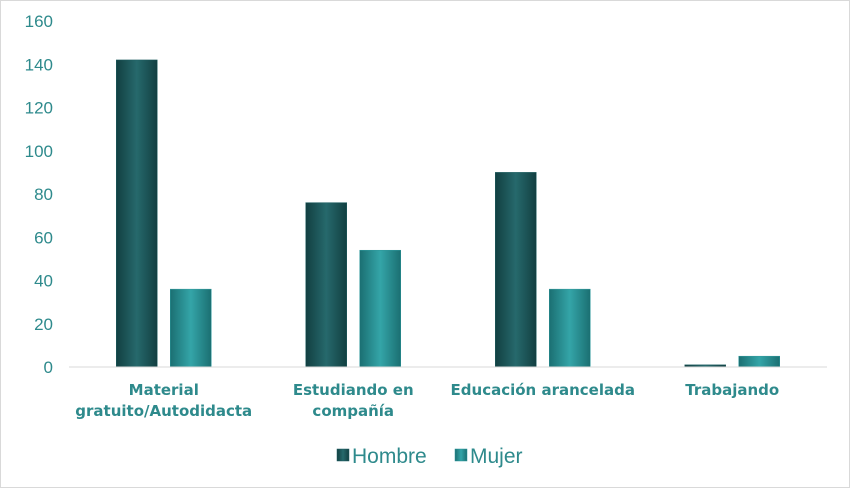 This screenshot has width=850, height=488. Describe the element at coordinates (353, 400) in the screenshot. I see `x-category-label: Estudiando en compañía` at that location.